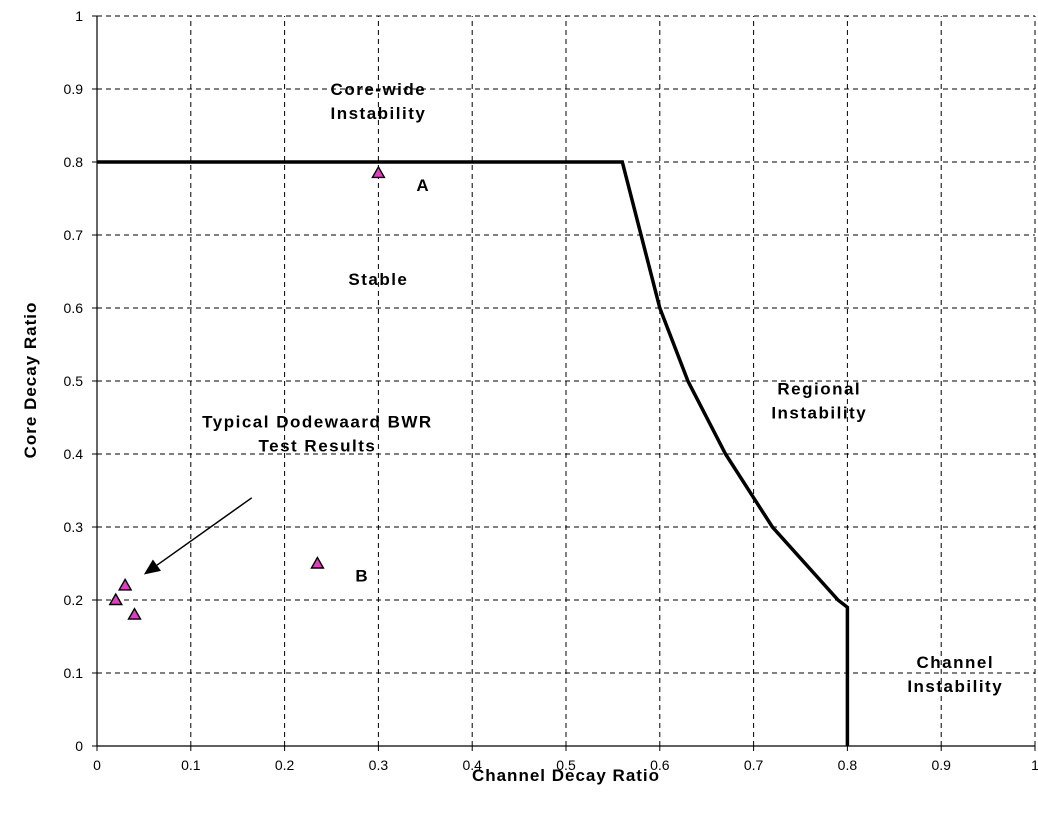 This screenshot has height=819, width=1038. Describe the element at coordinates (378, 101) in the screenshot. I see `region-label: Core-wide Instability` at that location.